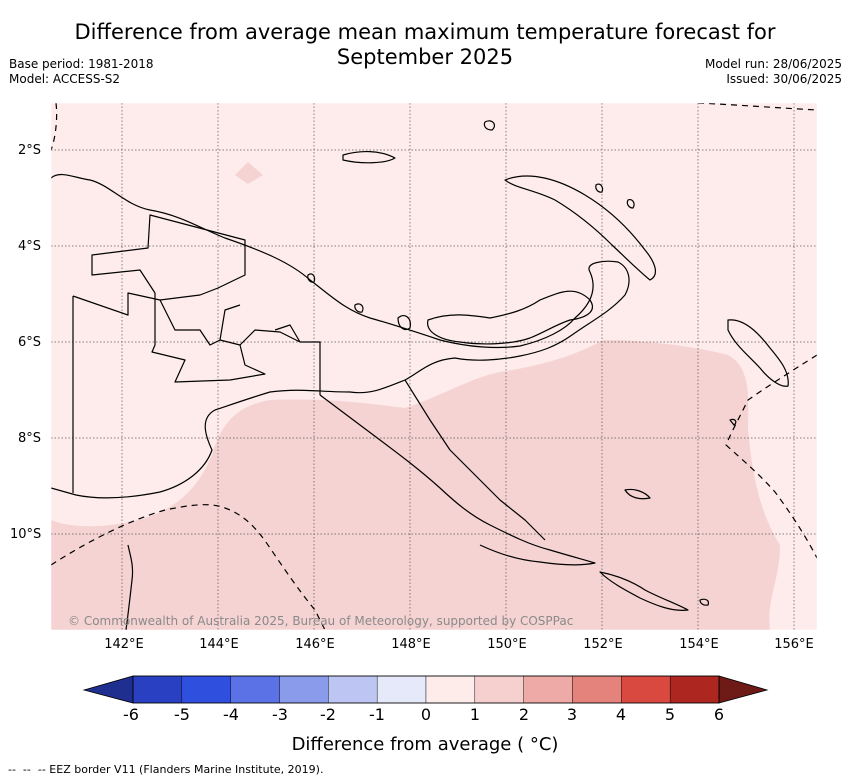 This screenshot has width=850, height=781. Describe the element at coordinates (182, 714) in the screenshot. I see `cb-tick: -5` at that location.